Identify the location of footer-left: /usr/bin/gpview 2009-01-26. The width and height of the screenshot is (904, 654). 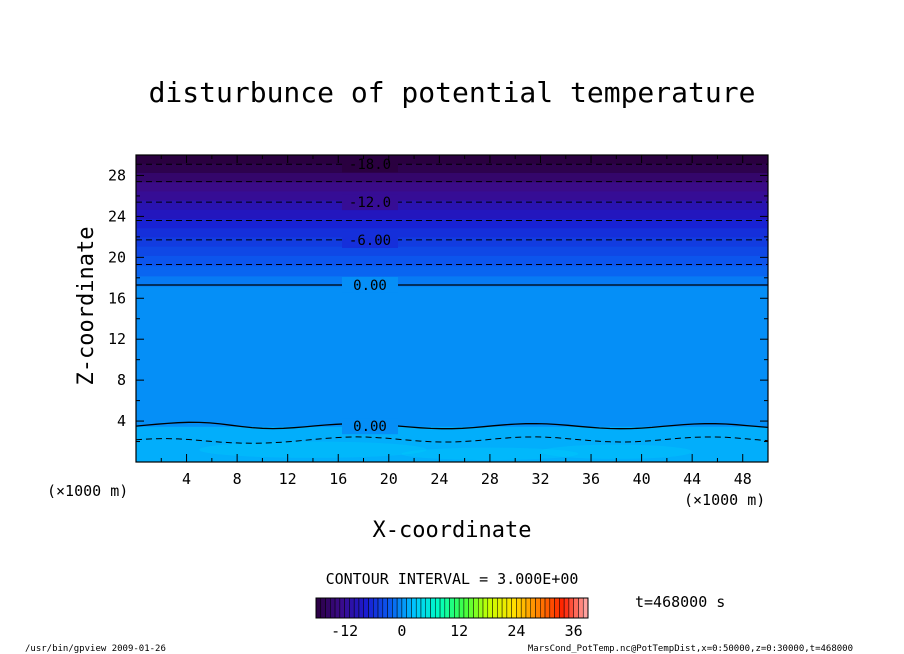
(95, 649).